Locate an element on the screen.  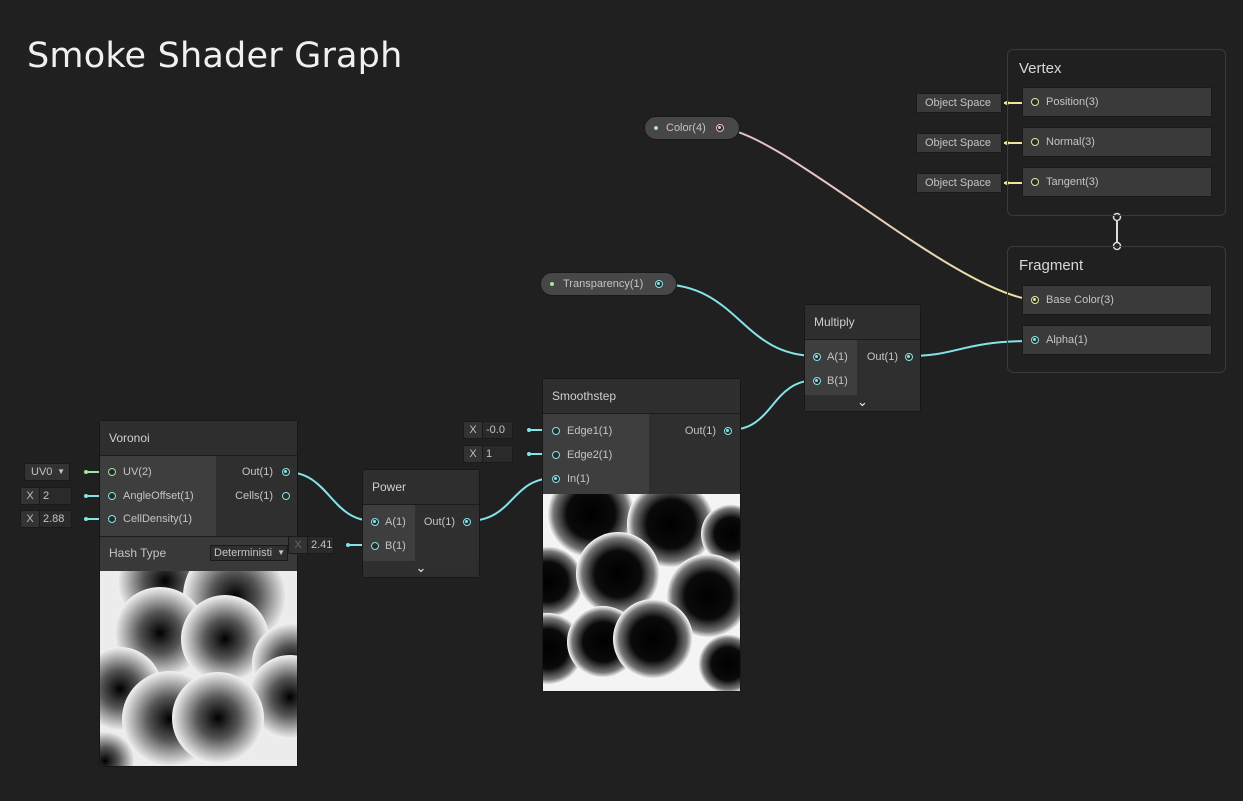
wire-color-basecolor is located at coordinates (876, 214).